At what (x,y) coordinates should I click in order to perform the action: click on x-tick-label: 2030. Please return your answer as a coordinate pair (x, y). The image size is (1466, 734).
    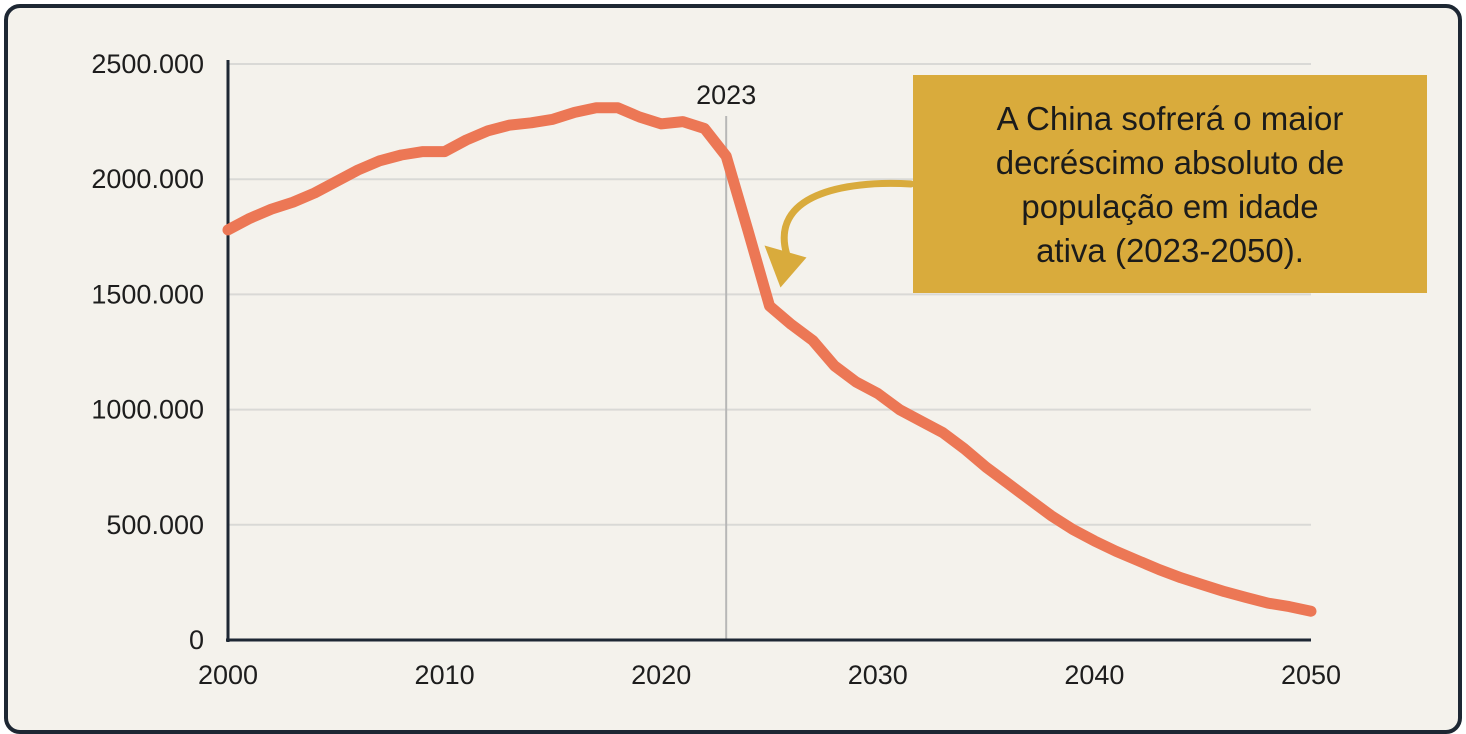
    Looking at the image, I should click on (878, 675).